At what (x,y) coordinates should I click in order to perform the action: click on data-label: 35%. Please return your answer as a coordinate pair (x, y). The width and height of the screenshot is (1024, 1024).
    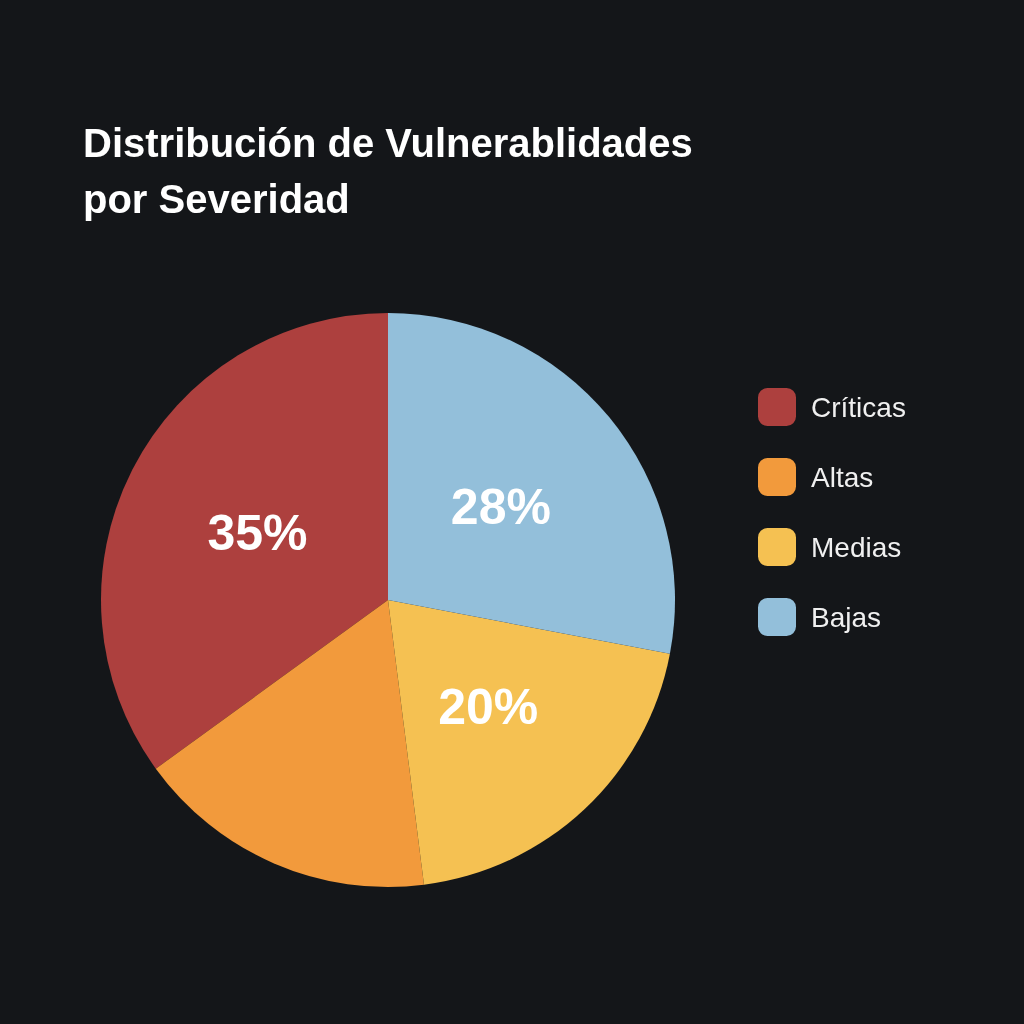
    Looking at the image, I should click on (257, 533).